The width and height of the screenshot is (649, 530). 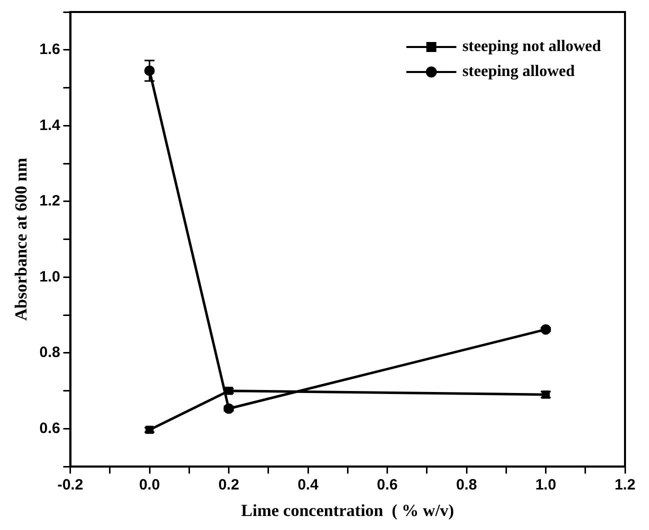 I want to click on y-tick-label: 1.4, so click(x=50, y=125).